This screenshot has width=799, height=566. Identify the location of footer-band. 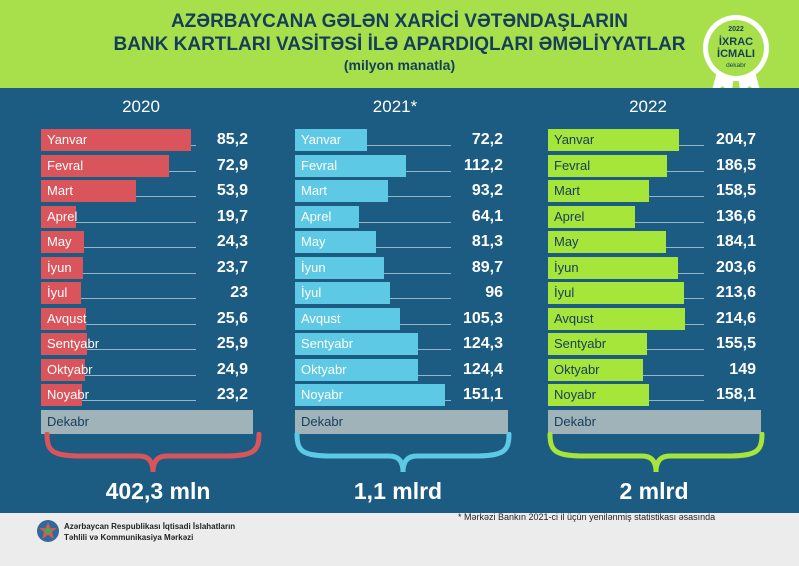
(399, 539).